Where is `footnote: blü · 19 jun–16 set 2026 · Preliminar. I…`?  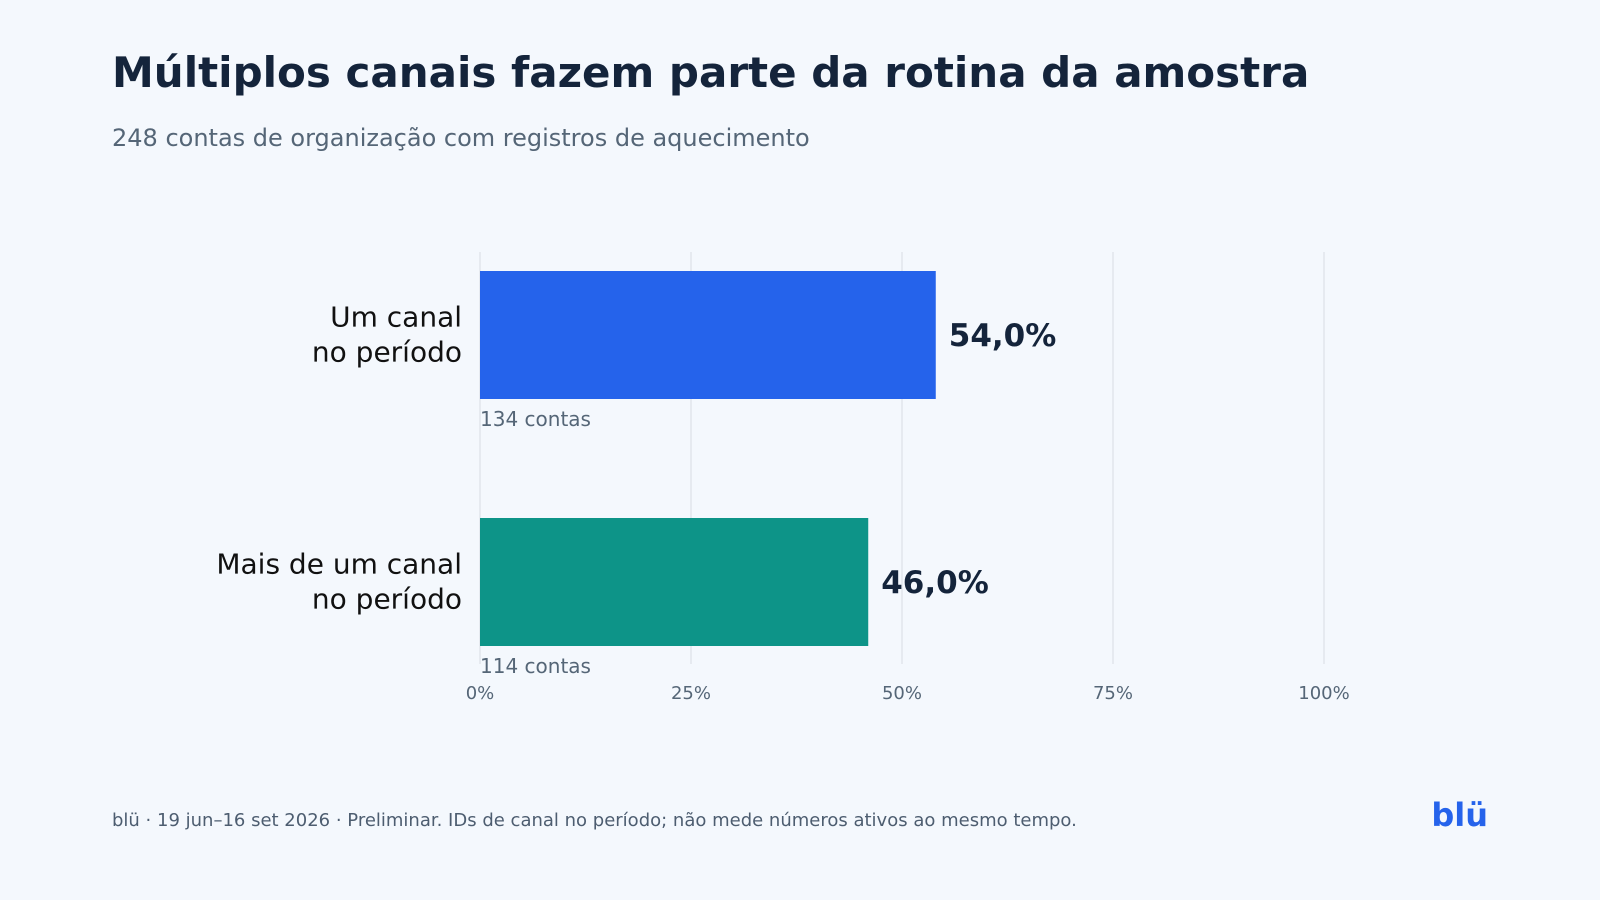 footnote: blü · 19 jun–16 set 2026 · Preliminar. I… is located at coordinates (594, 820).